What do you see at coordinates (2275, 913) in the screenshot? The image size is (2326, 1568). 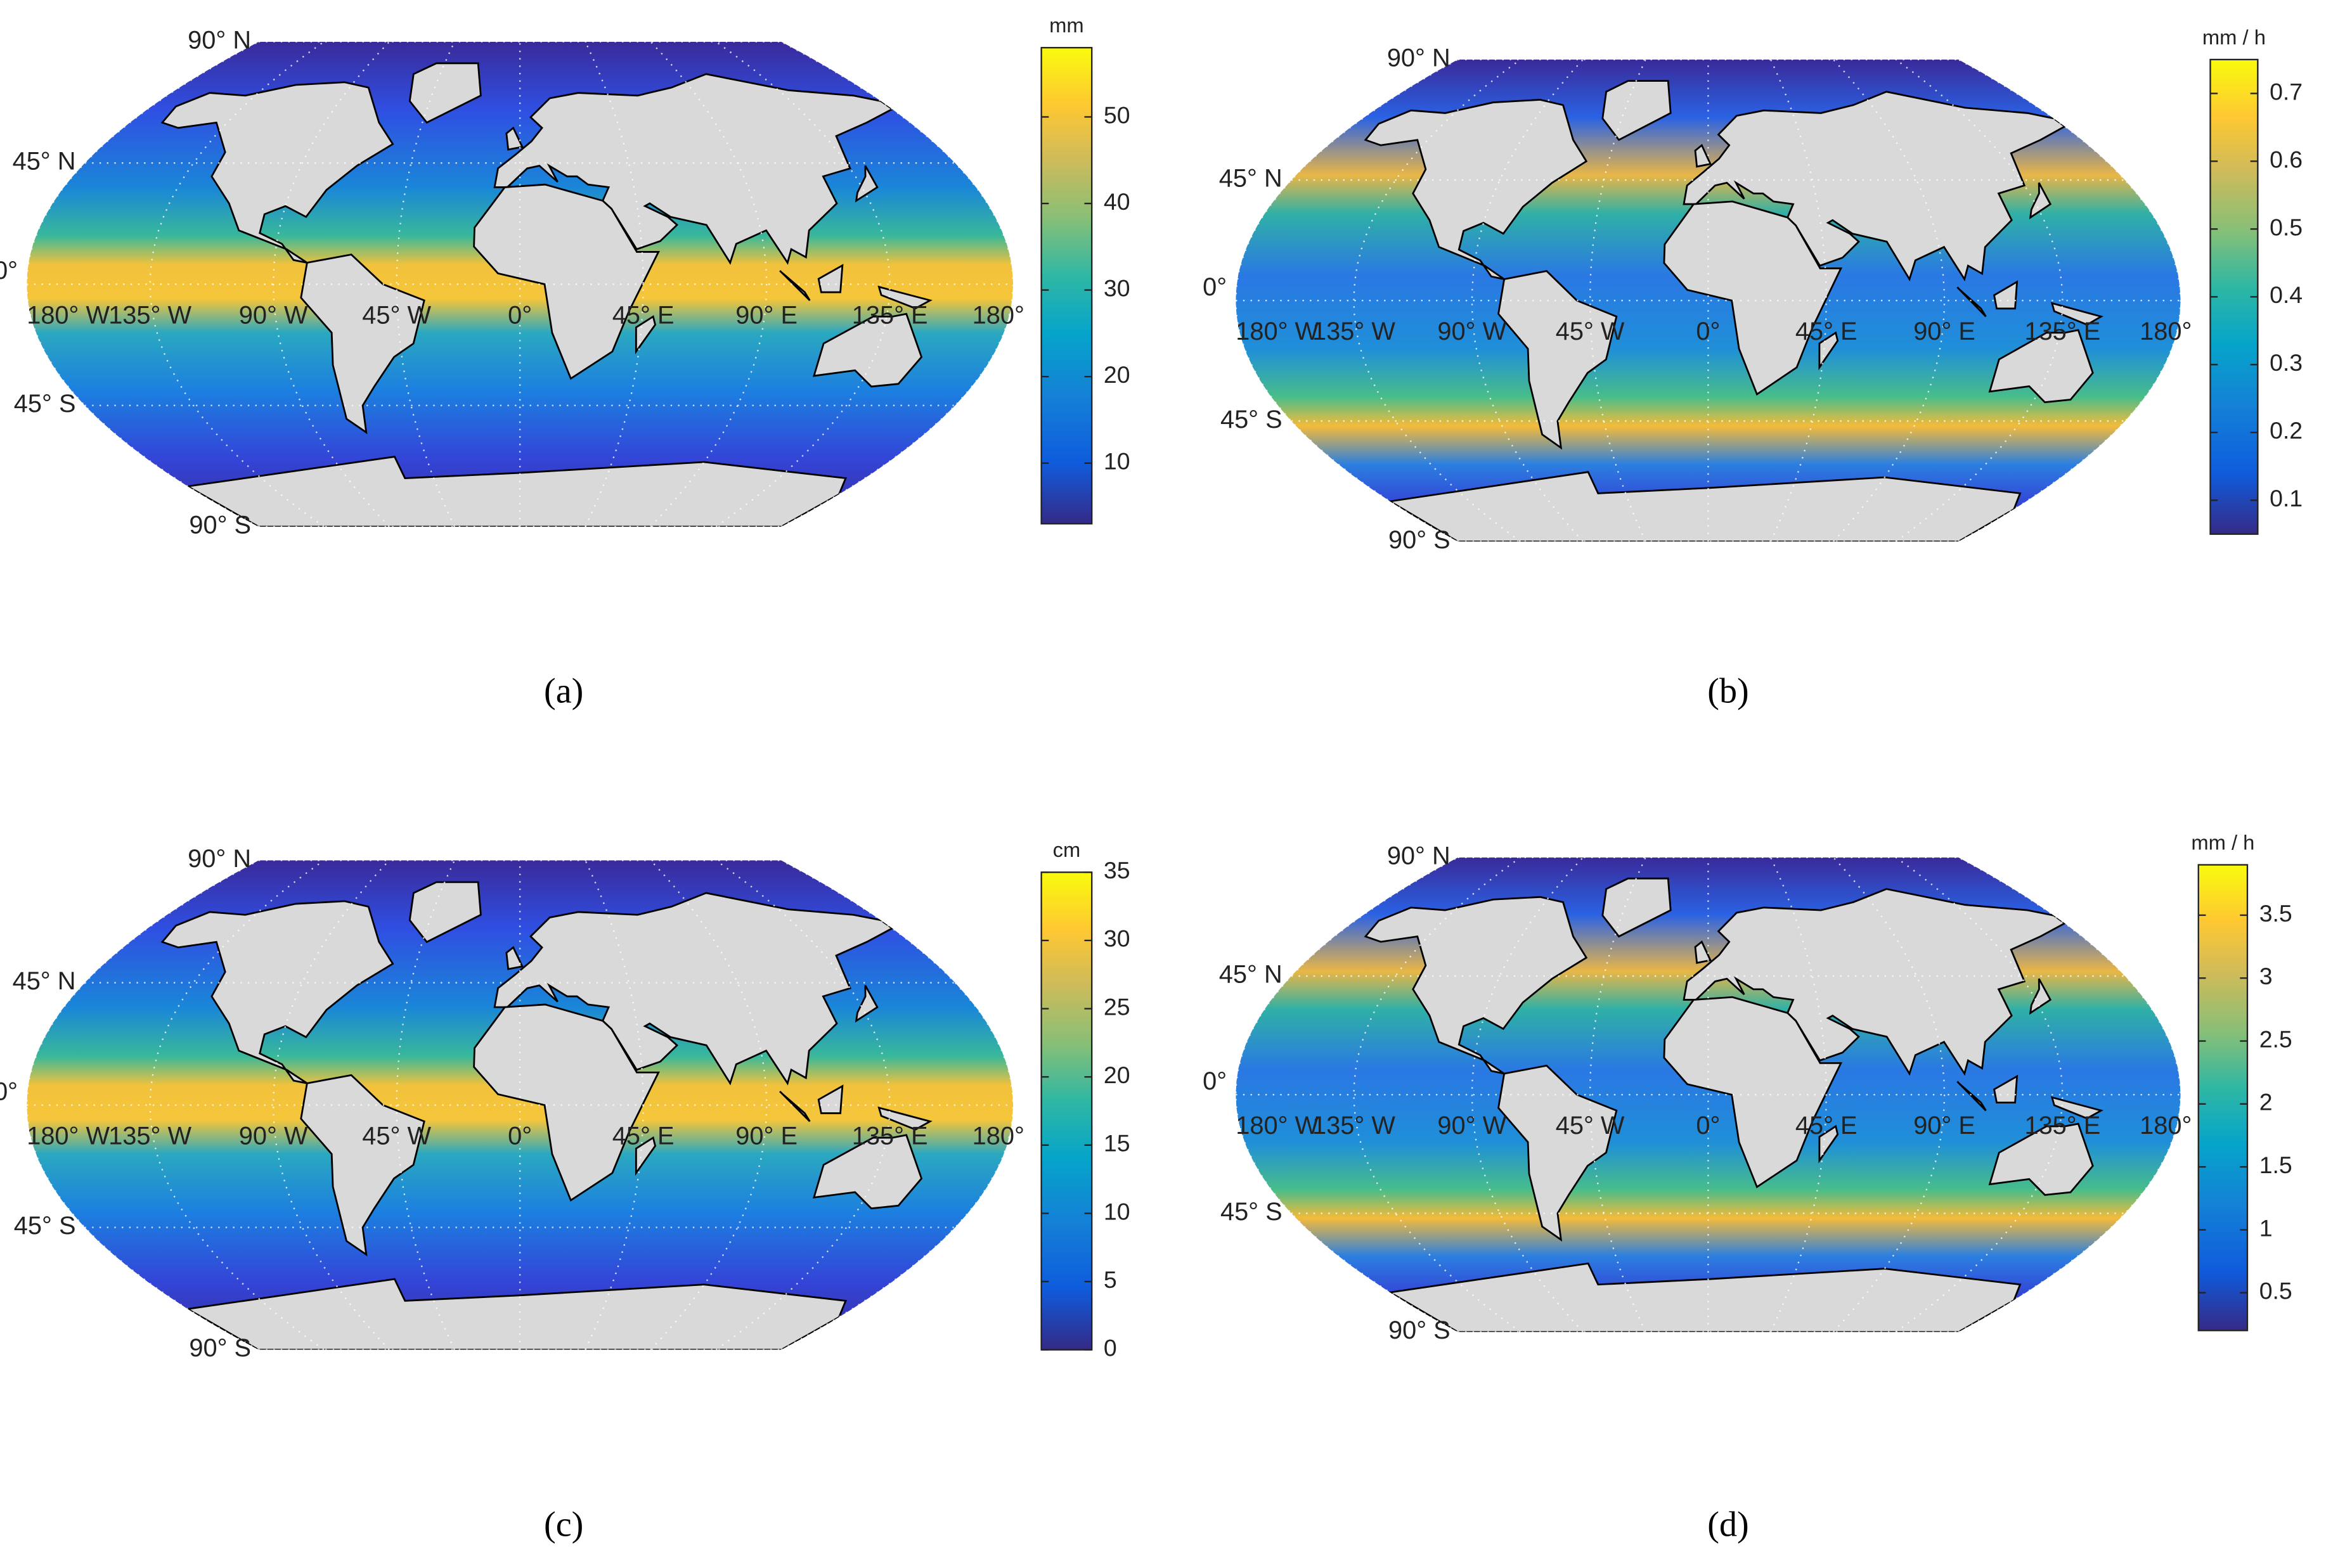 I see `colorbar-tick-label: 3.5` at bounding box center [2275, 913].